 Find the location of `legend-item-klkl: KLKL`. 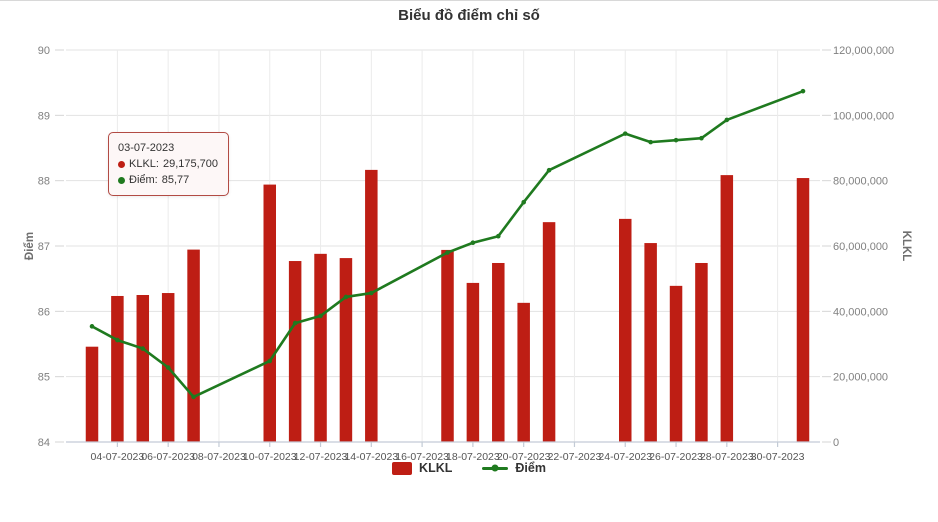

legend-item-klkl: KLKL is located at coordinates (422, 468).